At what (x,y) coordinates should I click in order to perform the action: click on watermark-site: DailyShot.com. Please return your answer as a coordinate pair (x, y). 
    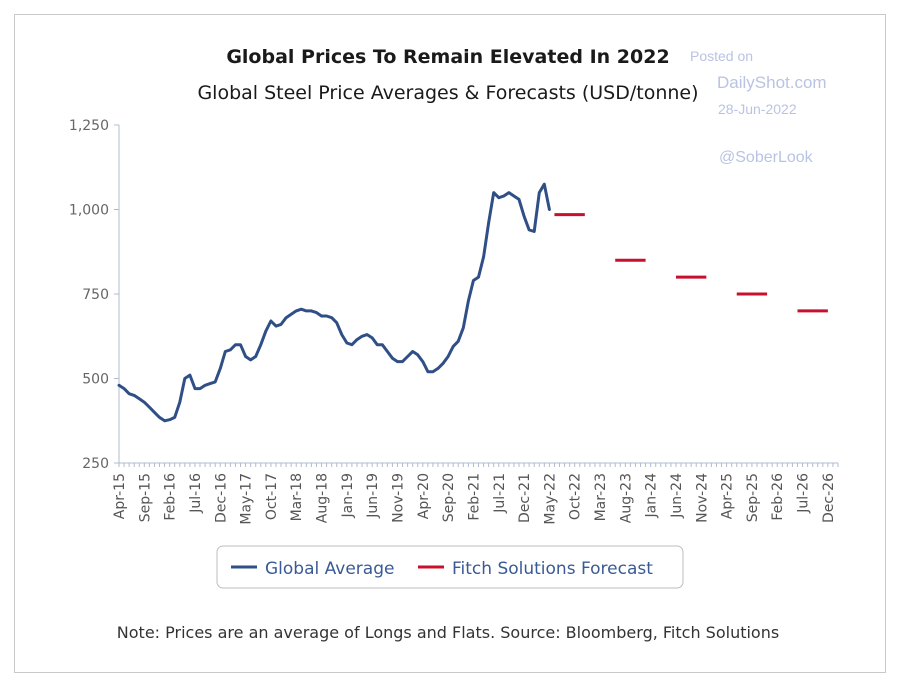
    Looking at the image, I should click on (772, 82).